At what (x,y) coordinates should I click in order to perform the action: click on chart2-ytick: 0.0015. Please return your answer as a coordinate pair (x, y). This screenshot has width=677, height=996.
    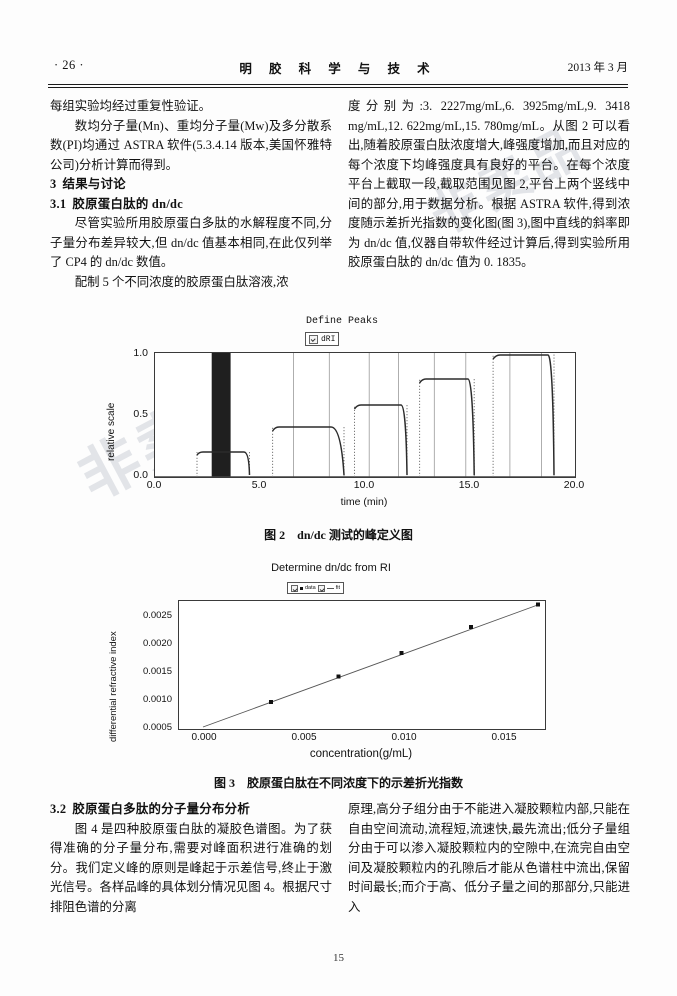
    Looking at the image, I should click on (157, 671).